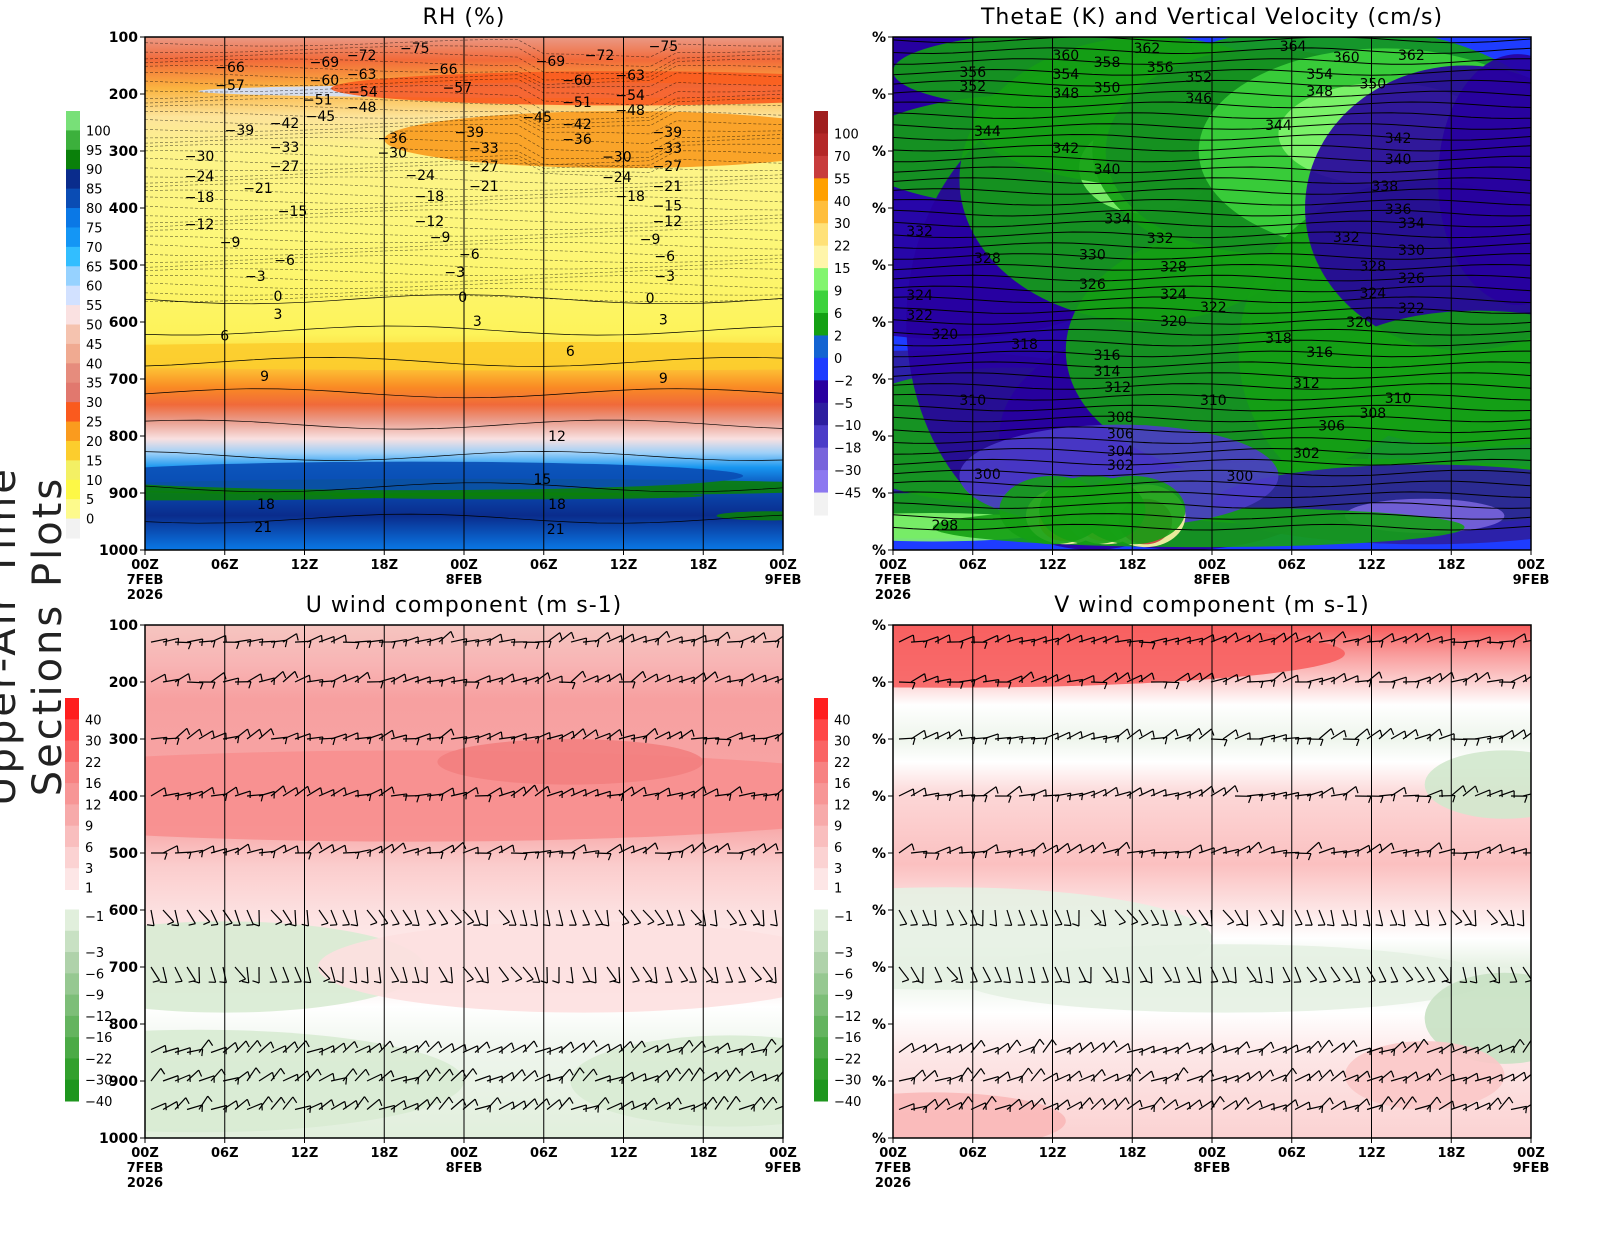 The width and height of the screenshot is (1600, 1236). Describe the element at coordinates (557, 437) in the screenshot. I see `contour-label: 12` at that location.